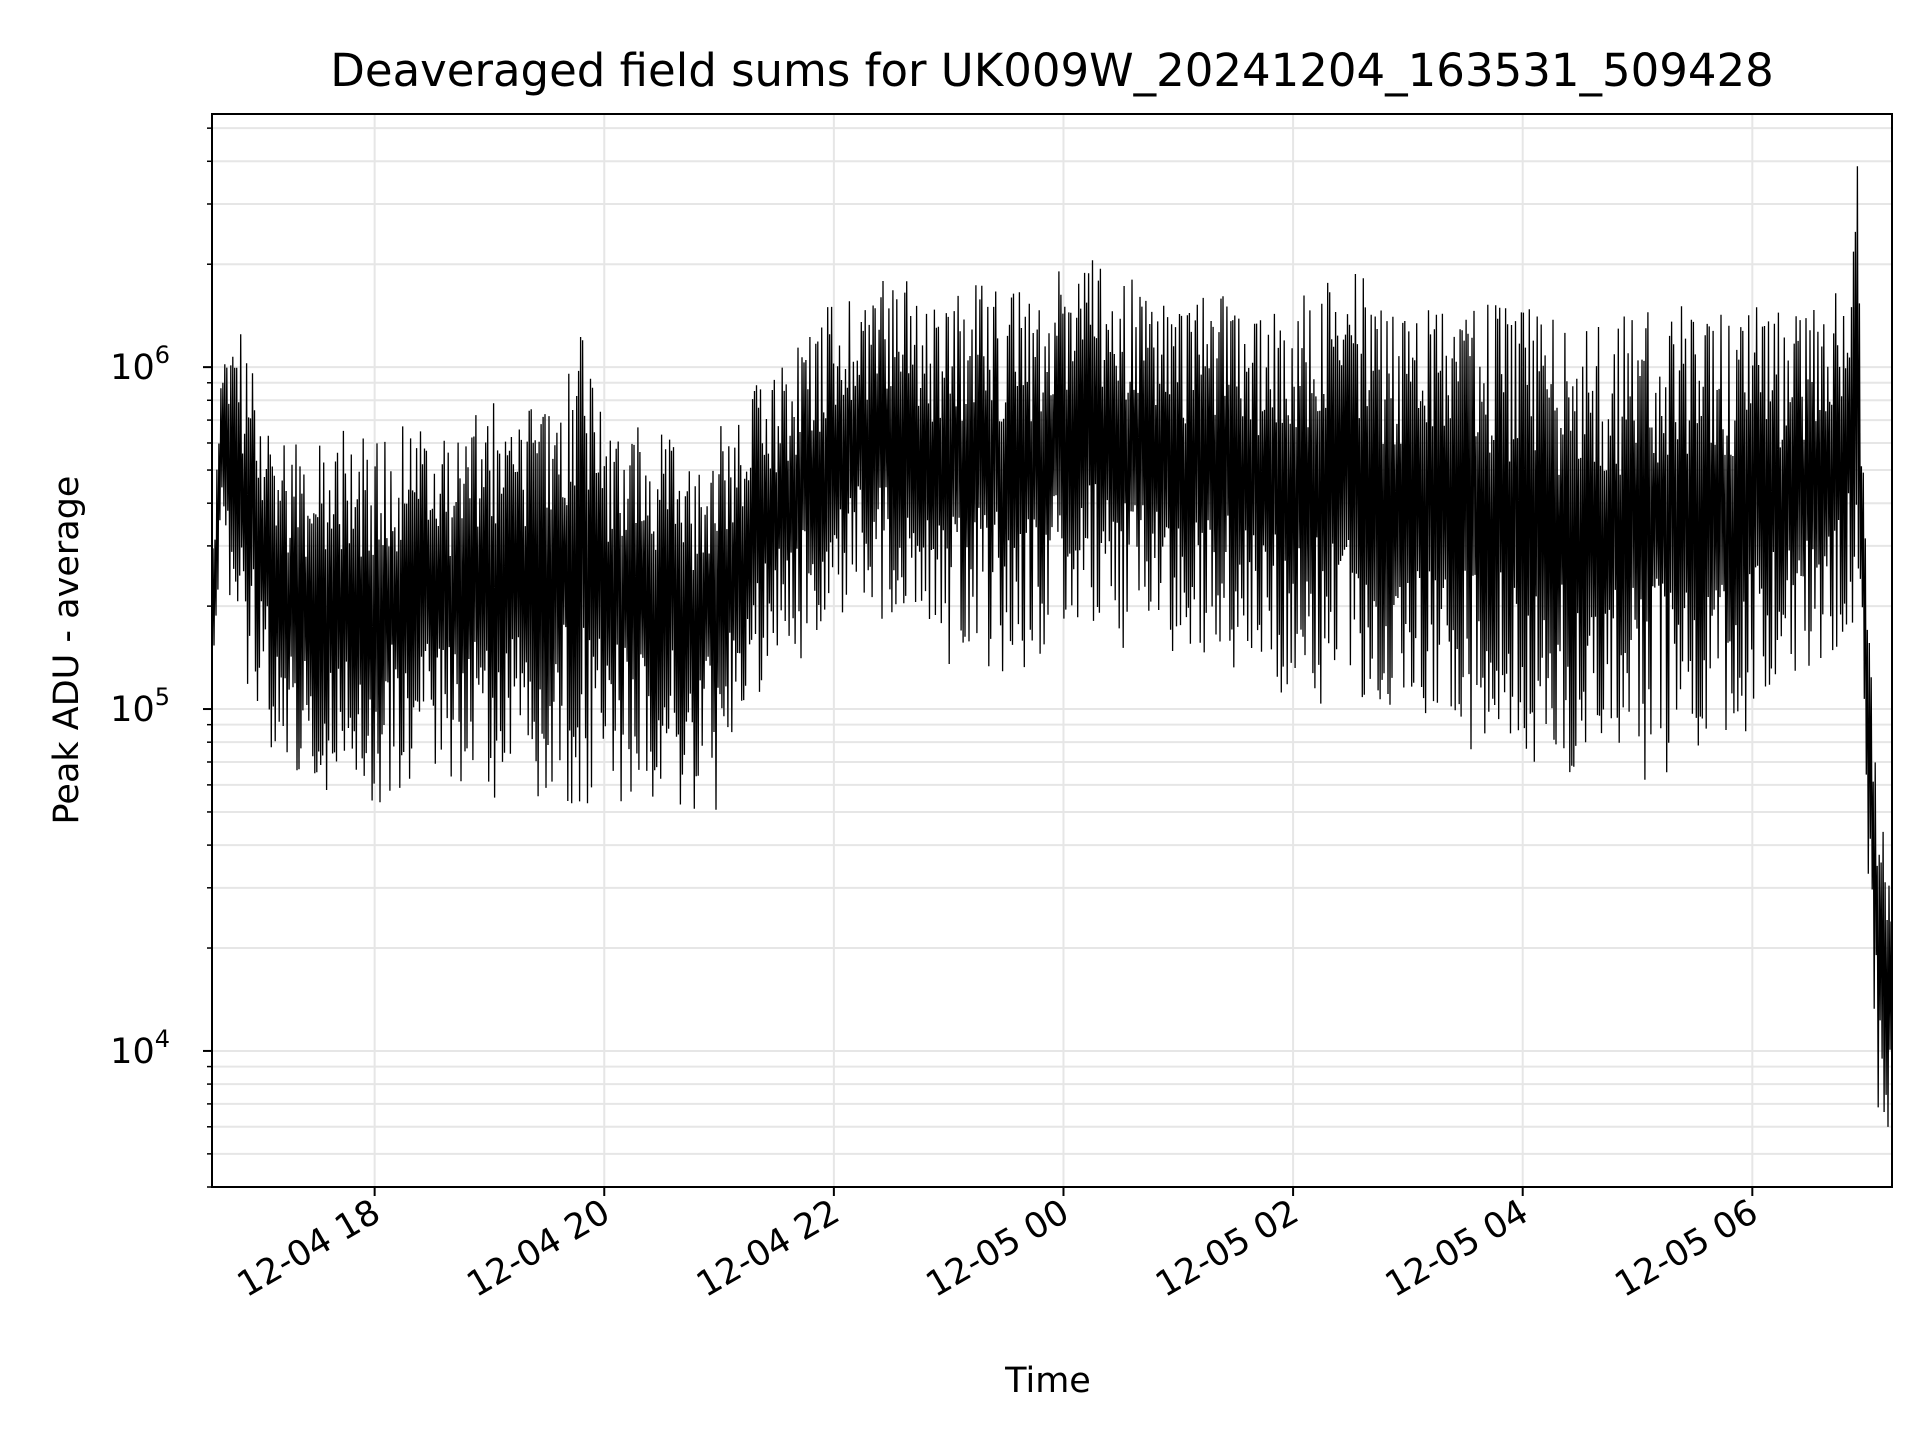 The width and height of the screenshot is (1920, 1440). Describe the element at coordinates (1047, 1381) in the screenshot. I see `x-axis-label: Time` at that location.